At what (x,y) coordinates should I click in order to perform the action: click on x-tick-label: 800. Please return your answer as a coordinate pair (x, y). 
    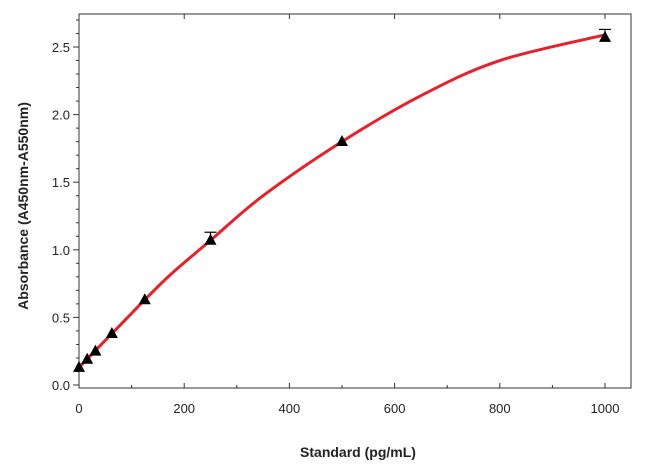
    Looking at the image, I should click on (500, 408).